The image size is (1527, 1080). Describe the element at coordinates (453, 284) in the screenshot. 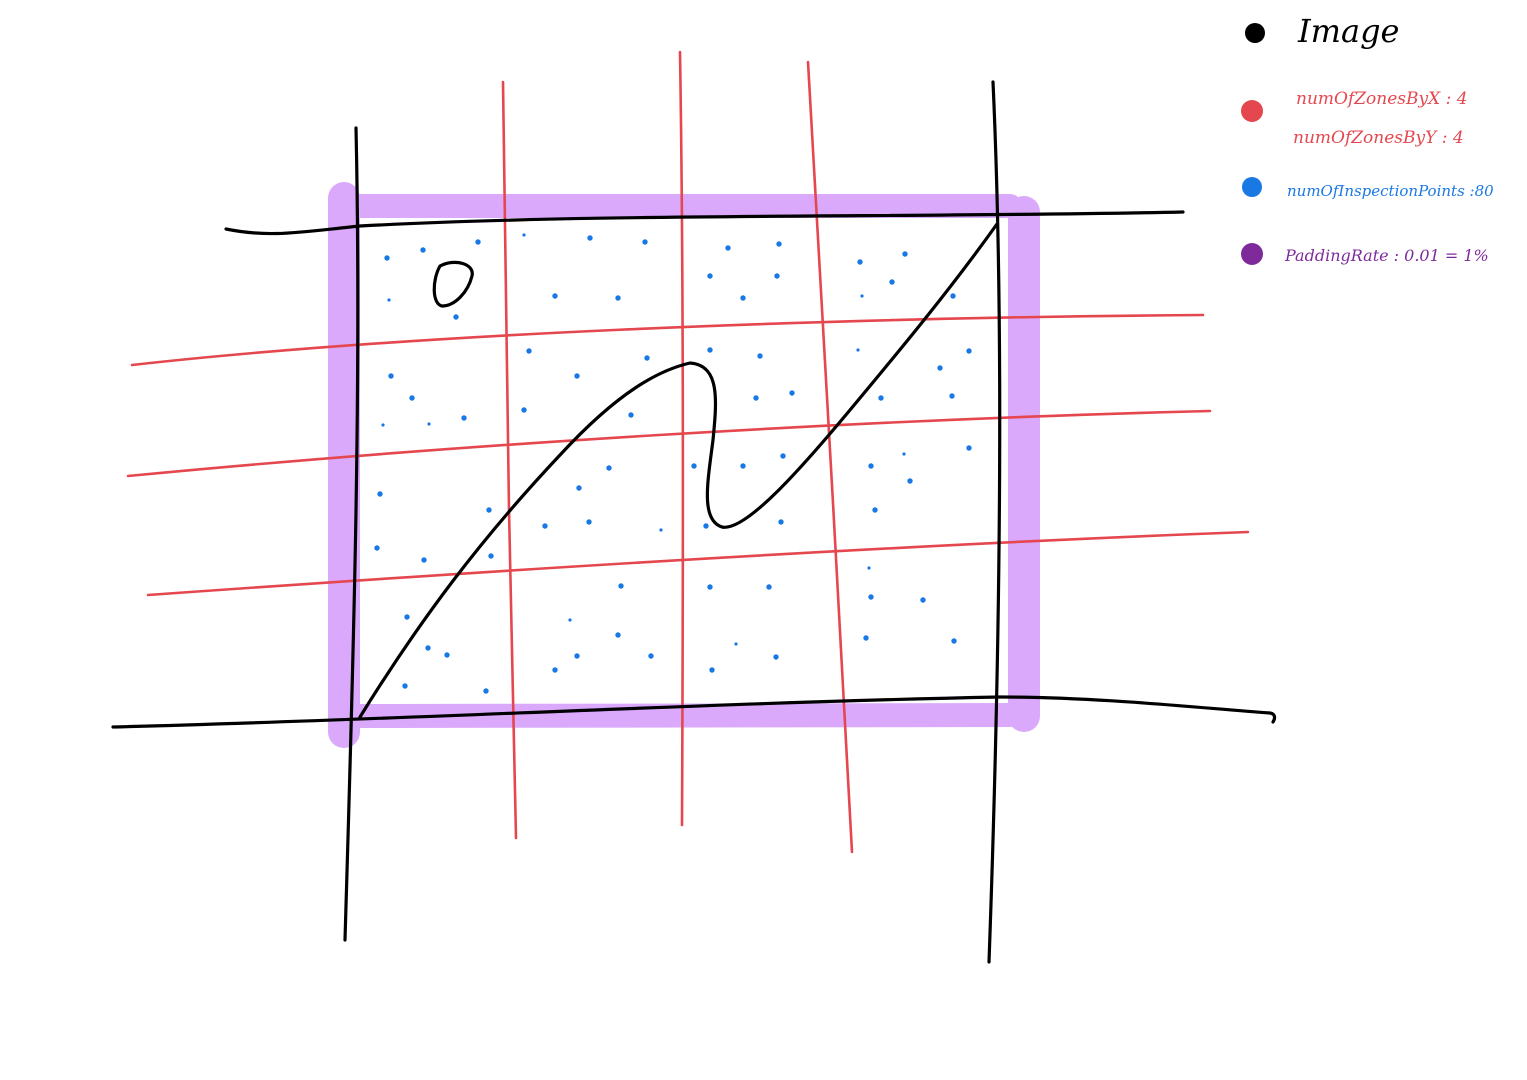

I see `small-loop-shape` at that location.